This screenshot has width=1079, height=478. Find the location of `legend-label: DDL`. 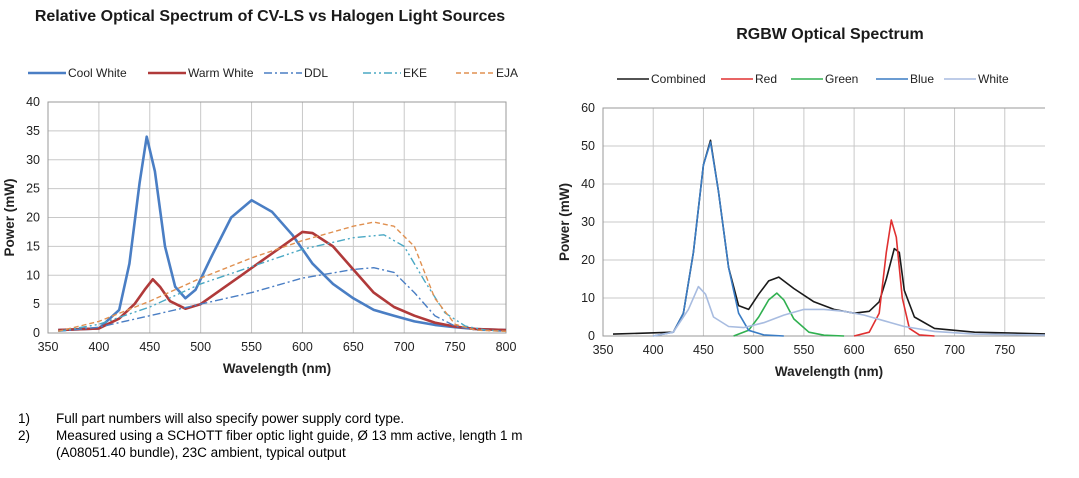

legend-label: DDL is located at coordinates (316, 73).